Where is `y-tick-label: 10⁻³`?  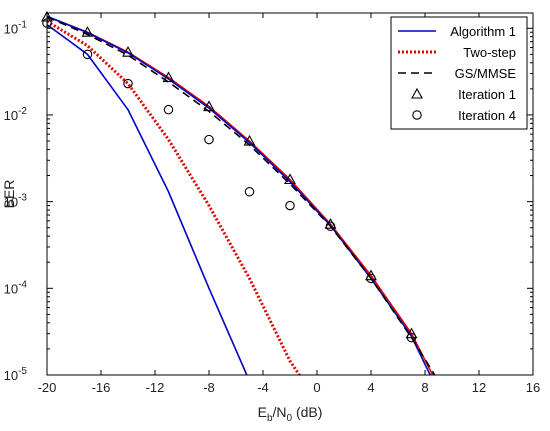
y-tick-label: 10⁻³ is located at coordinates (16, 201).